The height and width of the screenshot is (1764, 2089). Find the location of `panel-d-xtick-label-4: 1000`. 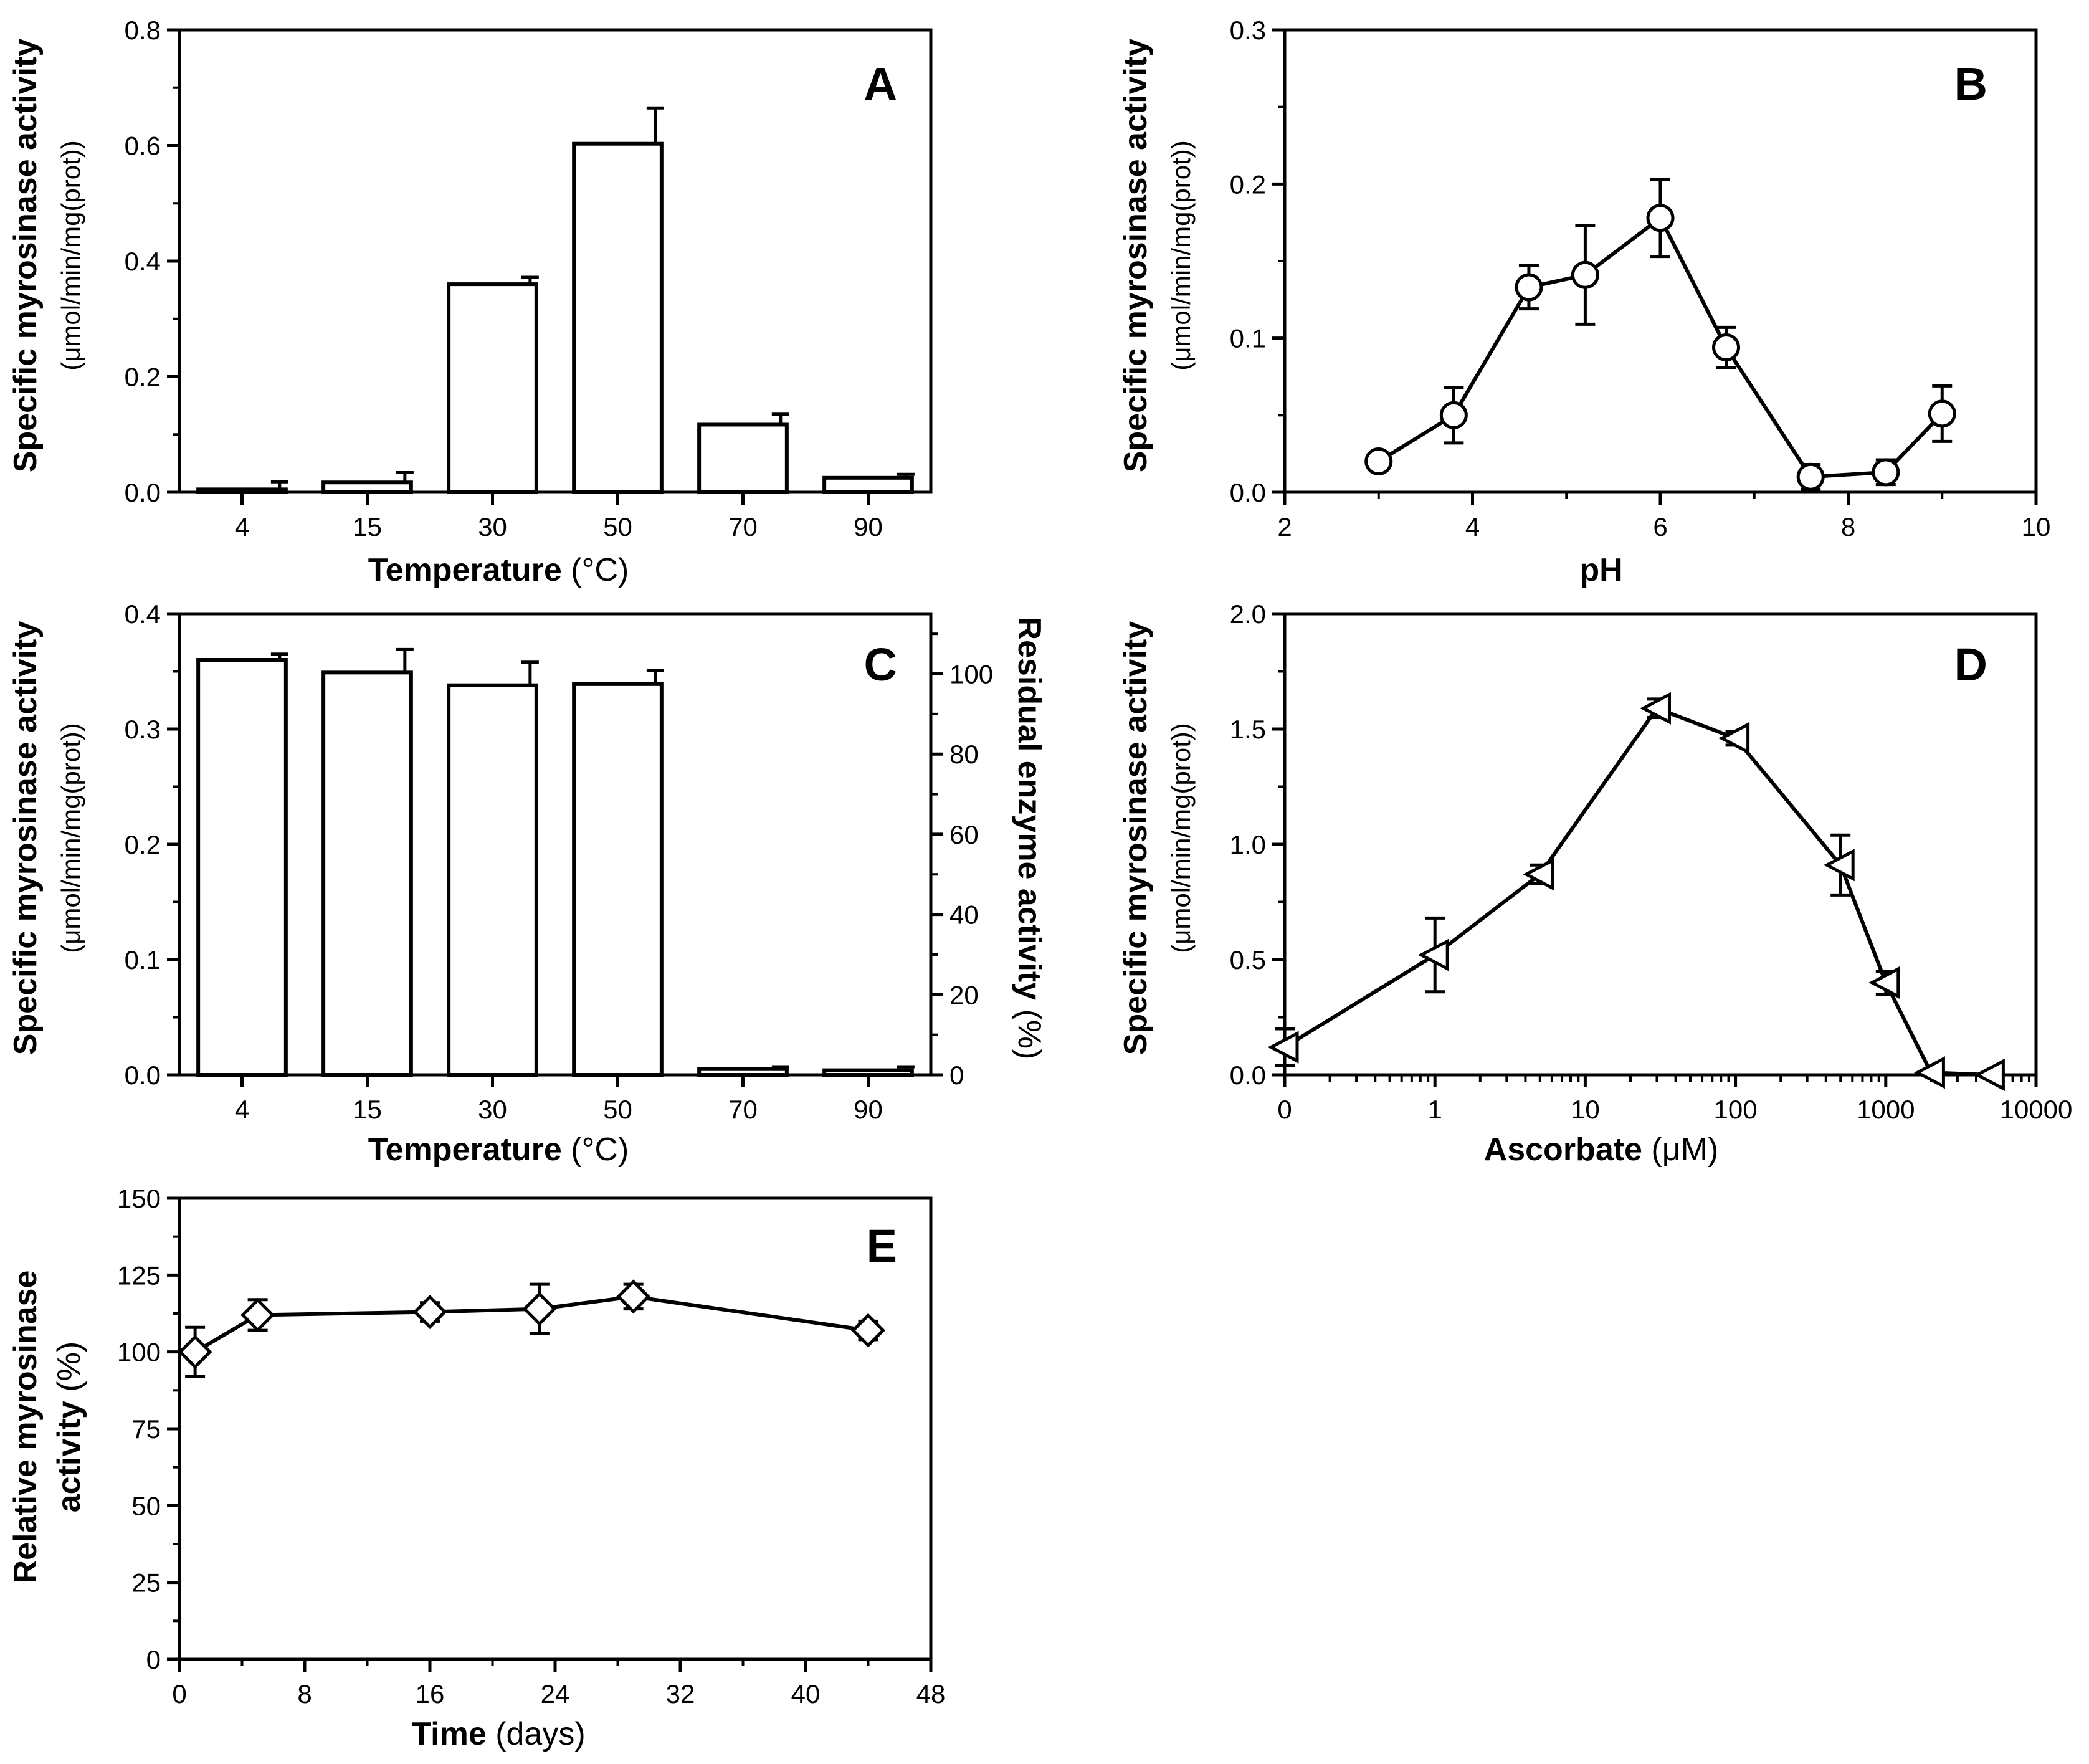

panel-d-xtick-label-4: 1000 is located at coordinates (1886, 1109).